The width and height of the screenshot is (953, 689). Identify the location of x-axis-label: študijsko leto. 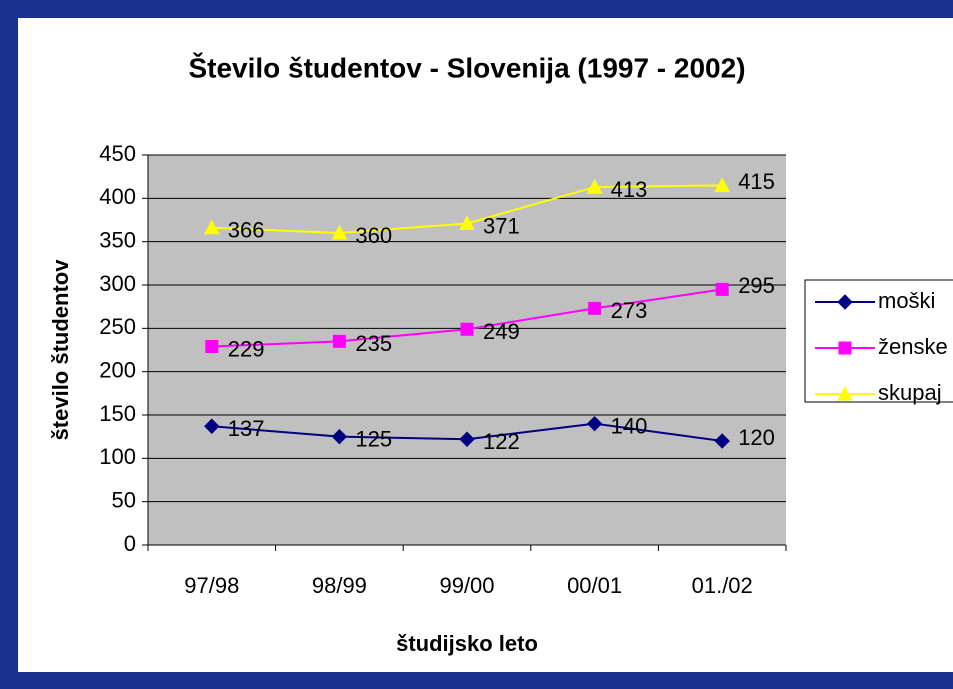
(467, 643).